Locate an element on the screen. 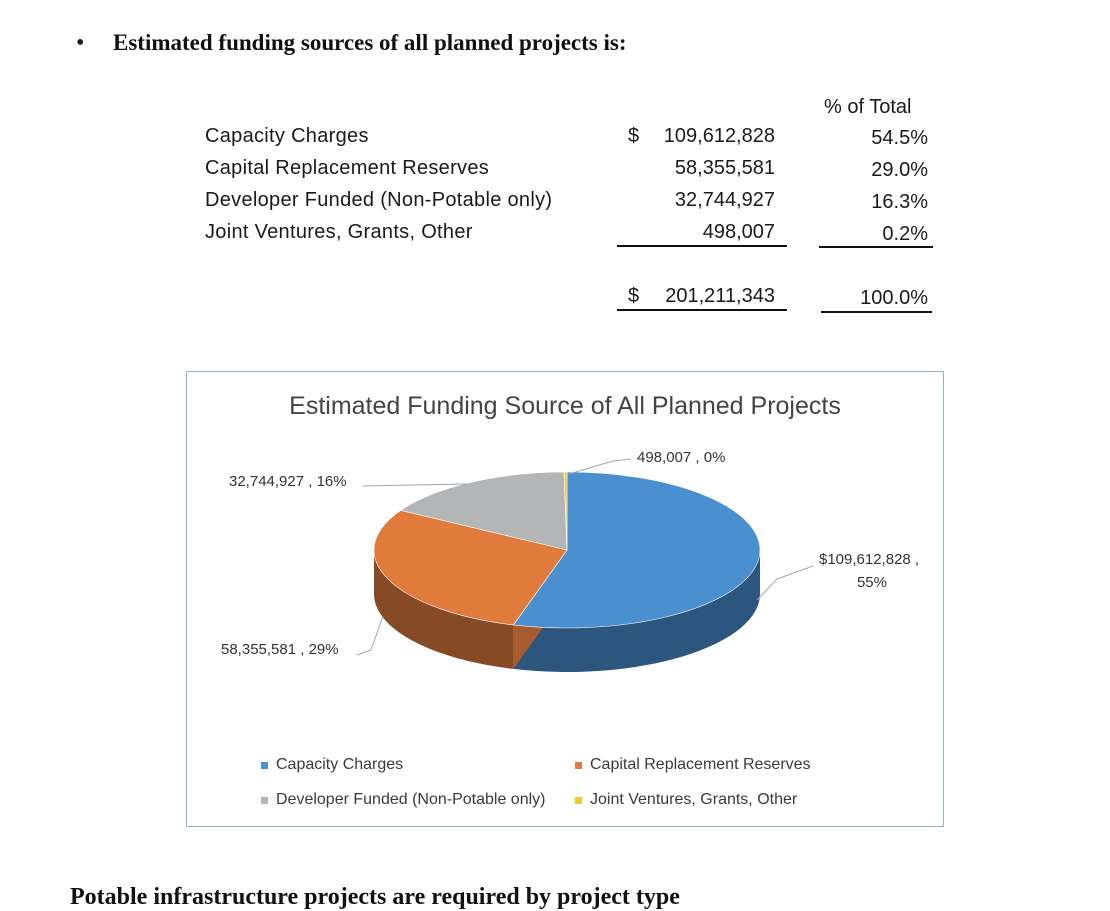 The height and width of the screenshot is (911, 1110). legend-item-developer-funded: Developer Funded (Non-Potable only) is located at coordinates (403, 800).